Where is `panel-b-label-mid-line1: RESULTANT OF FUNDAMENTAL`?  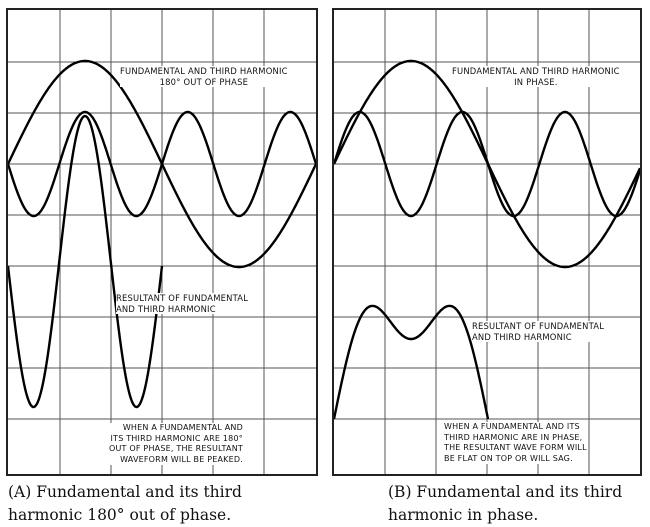
panel-b-label-mid-line1: RESULTANT OF FUNDAMENTAL is located at coordinates (538, 326).